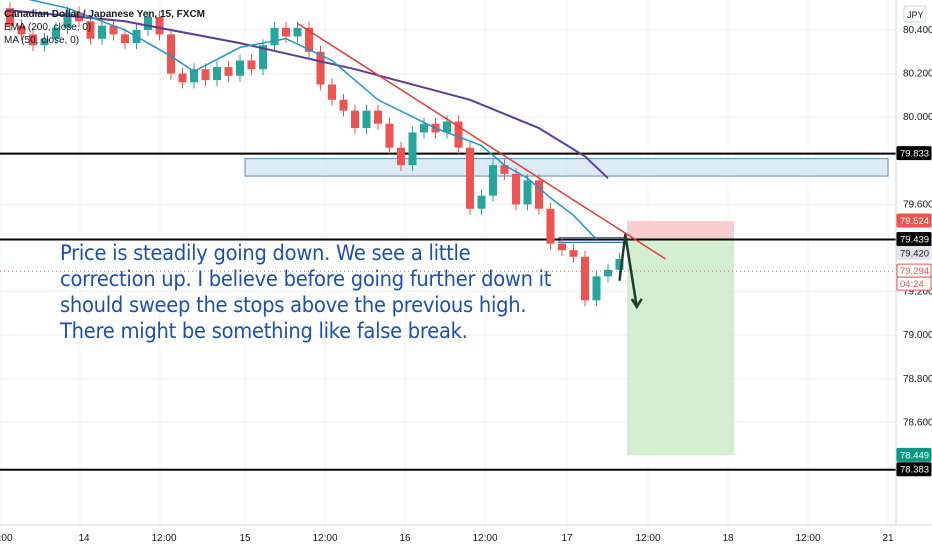  I want to click on legend-ema: EMA (200, close, 0), so click(48, 27).